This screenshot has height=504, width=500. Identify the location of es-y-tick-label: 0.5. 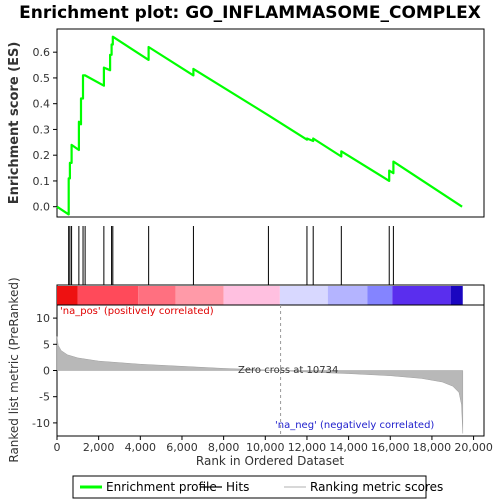
(42, 78).